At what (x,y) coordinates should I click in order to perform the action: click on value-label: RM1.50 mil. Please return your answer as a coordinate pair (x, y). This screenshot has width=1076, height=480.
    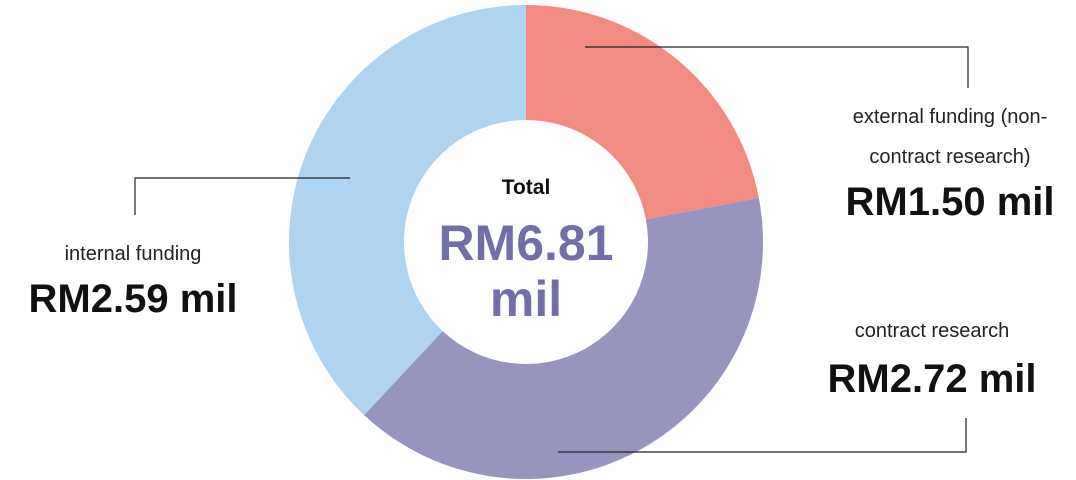
    Looking at the image, I should click on (950, 202).